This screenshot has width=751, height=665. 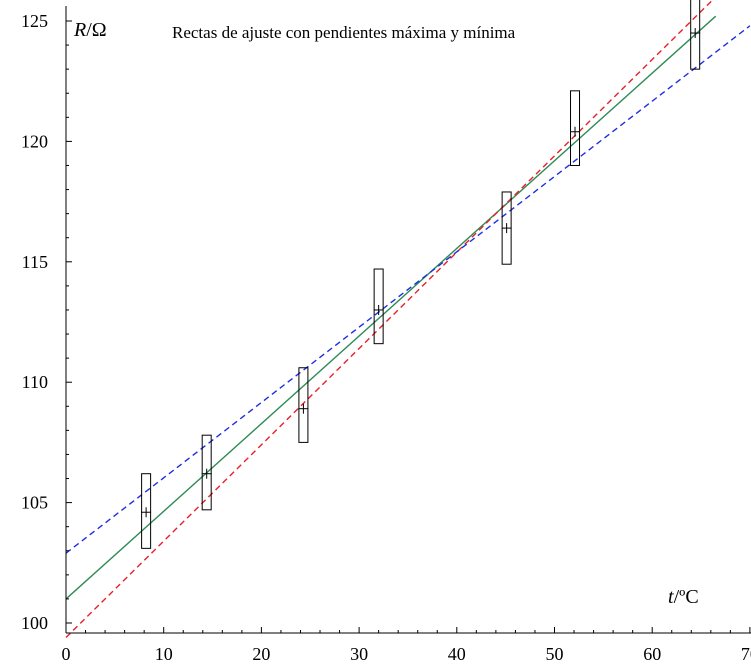 I want to click on y-tick-label: 100, so click(x=34, y=623).